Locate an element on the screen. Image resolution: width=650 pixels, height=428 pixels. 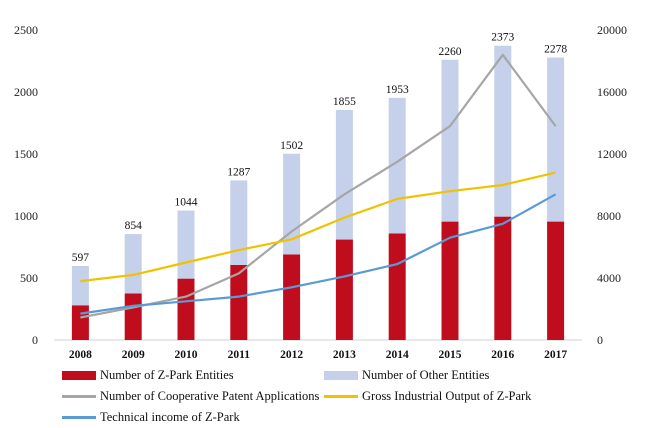
legend-item-industrial-output: Gross Industrial Output of Z-Park is located at coordinates (427, 396).